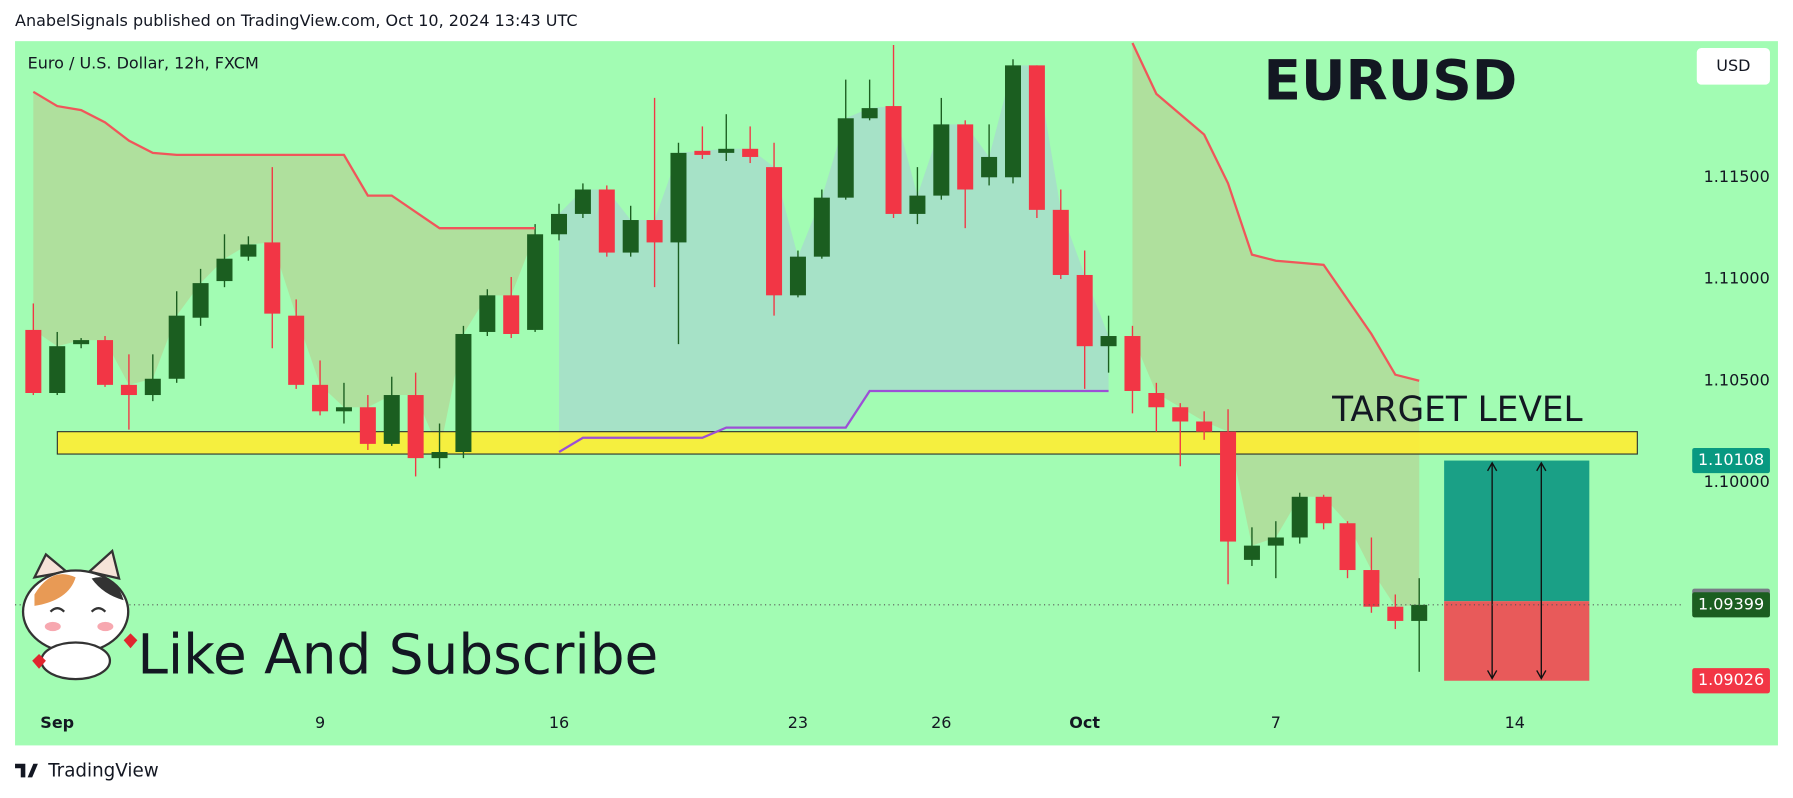 The image size is (1793, 798). I want to click on y-tick-label: 1.10000, so click(1737, 481).